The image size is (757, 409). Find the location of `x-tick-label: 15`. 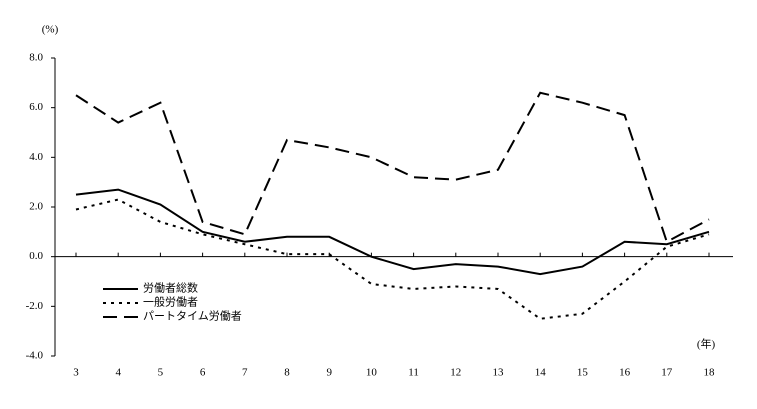

x-tick-label: 15 is located at coordinates (583, 373).